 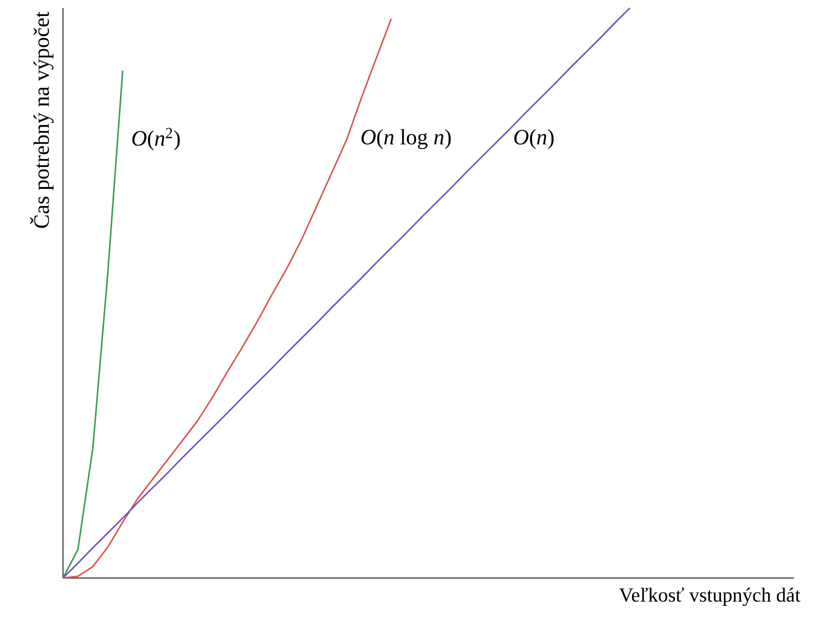 What do you see at coordinates (406, 139) in the screenshot?
I see `series-label: O(n log n)` at bounding box center [406, 139].